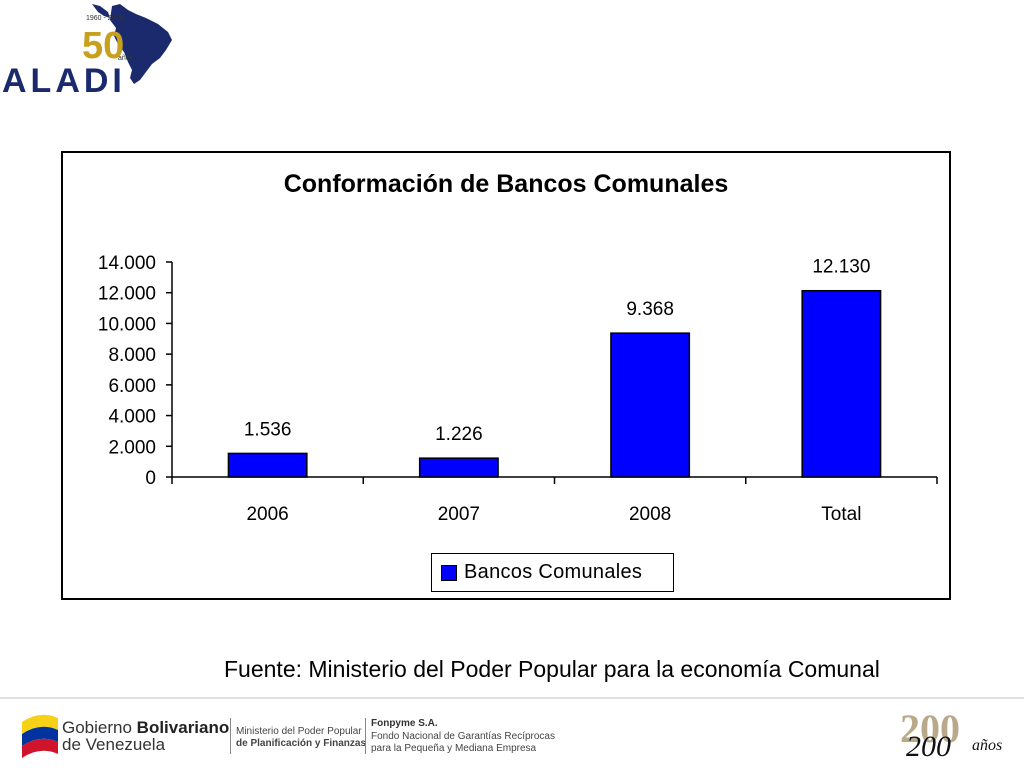 Image resolution: width=1024 pixels, height=768 pixels. Describe the element at coordinates (506, 184) in the screenshot. I see `chart-title: Conformación de Bancos Comunales` at that location.